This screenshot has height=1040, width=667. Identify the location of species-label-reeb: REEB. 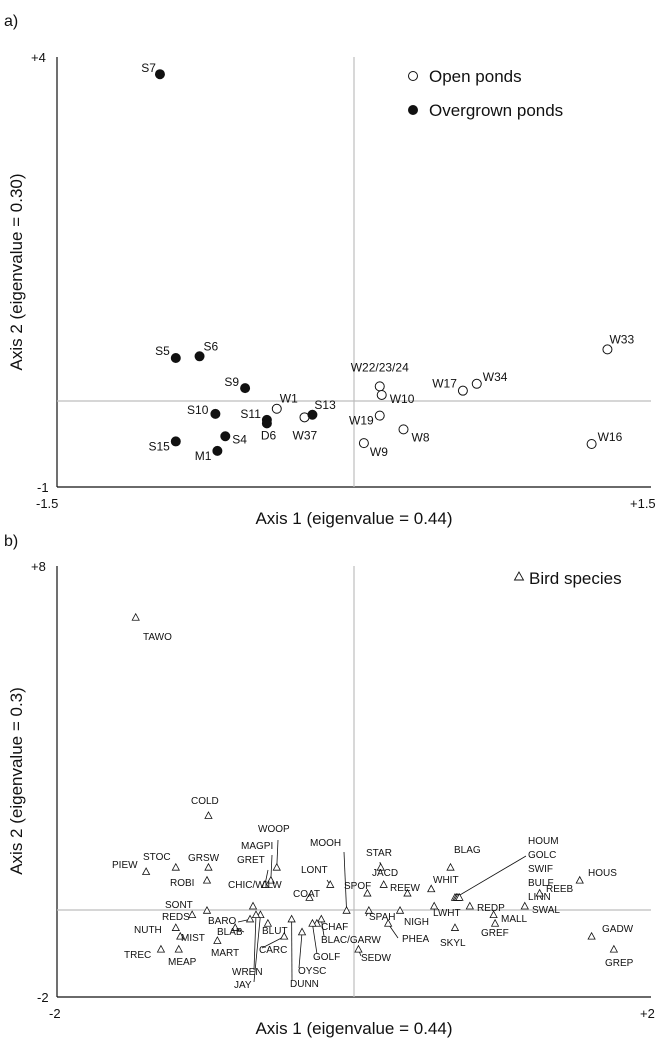
(560, 889).